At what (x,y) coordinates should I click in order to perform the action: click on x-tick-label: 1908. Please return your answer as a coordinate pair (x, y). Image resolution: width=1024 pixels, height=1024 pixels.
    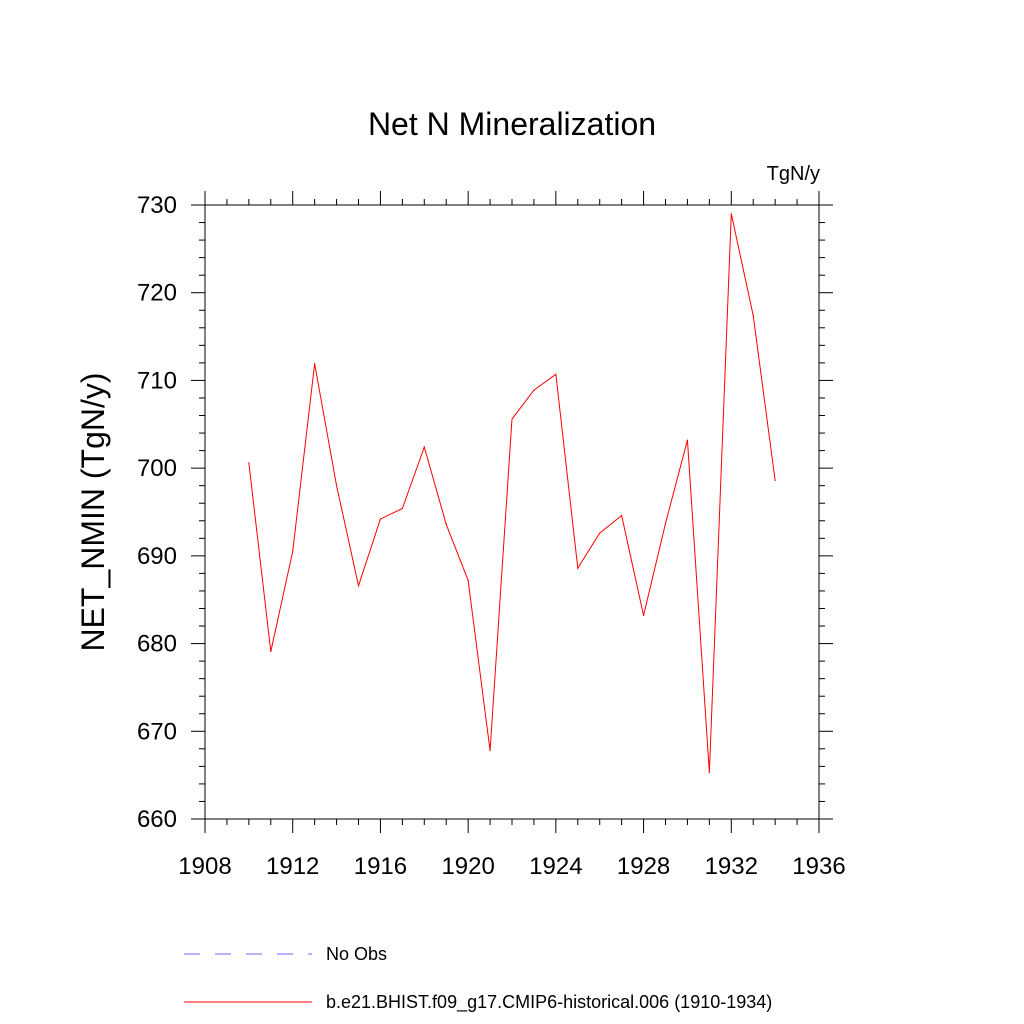
    Looking at the image, I should click on (204, 866).